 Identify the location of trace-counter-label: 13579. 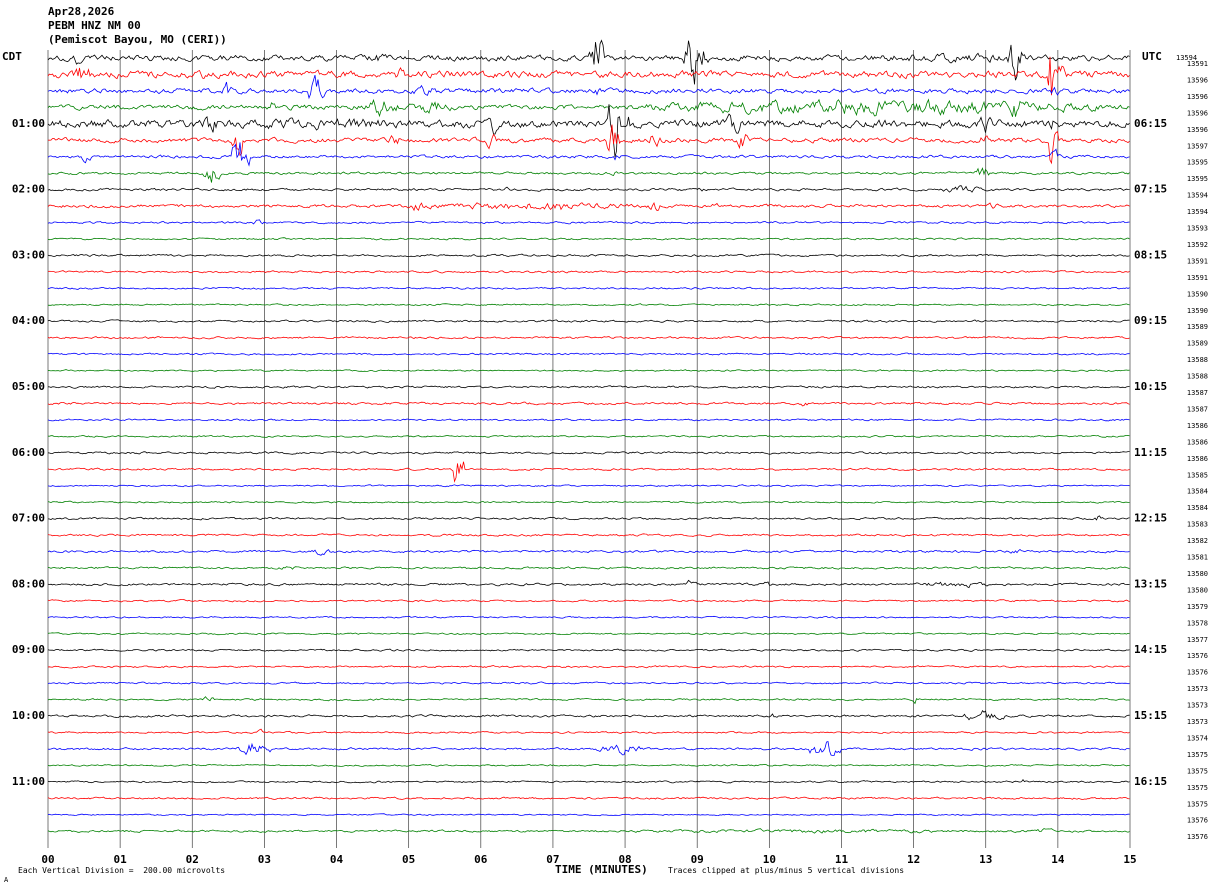
(1197, 607).